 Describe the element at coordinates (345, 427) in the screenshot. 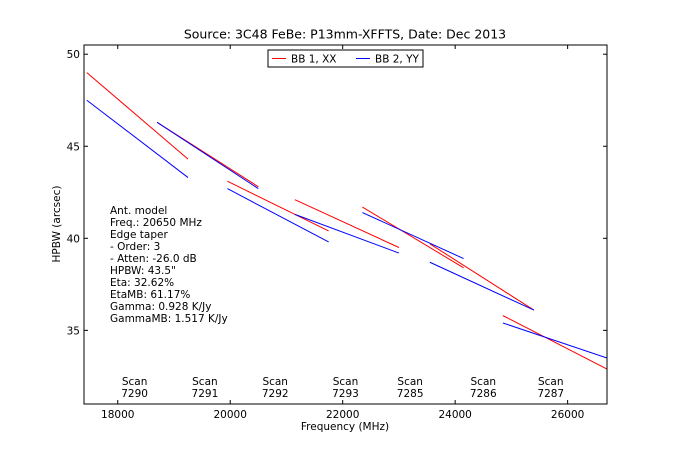

I see `x-axis-label: Frequency (MHz)` at that location.